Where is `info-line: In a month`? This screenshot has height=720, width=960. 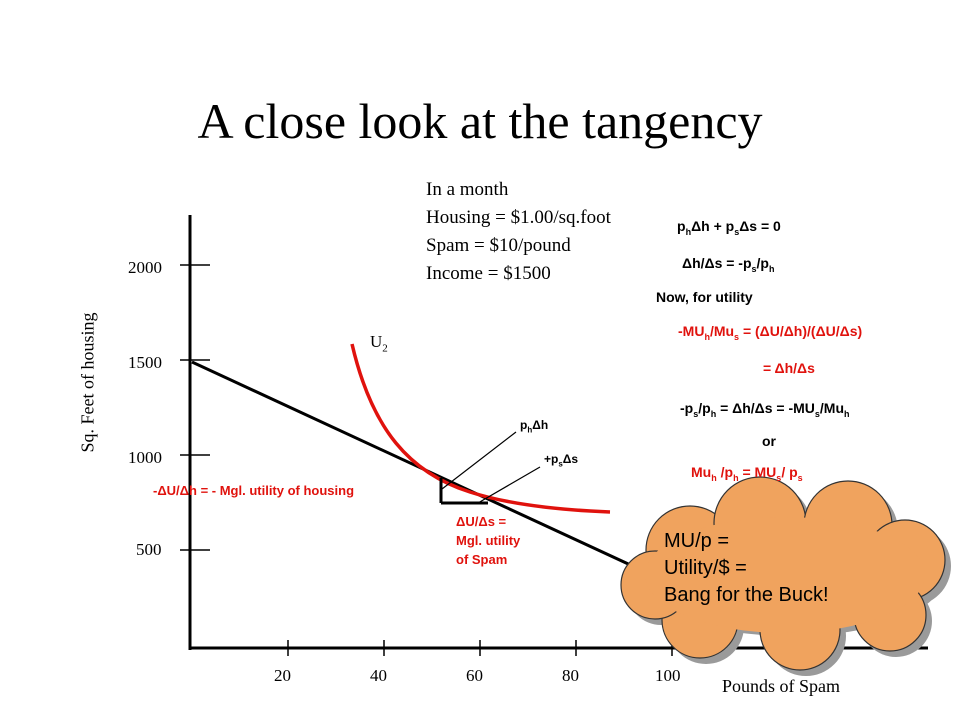
info-line: In a month is located at coordinates (467, 189).